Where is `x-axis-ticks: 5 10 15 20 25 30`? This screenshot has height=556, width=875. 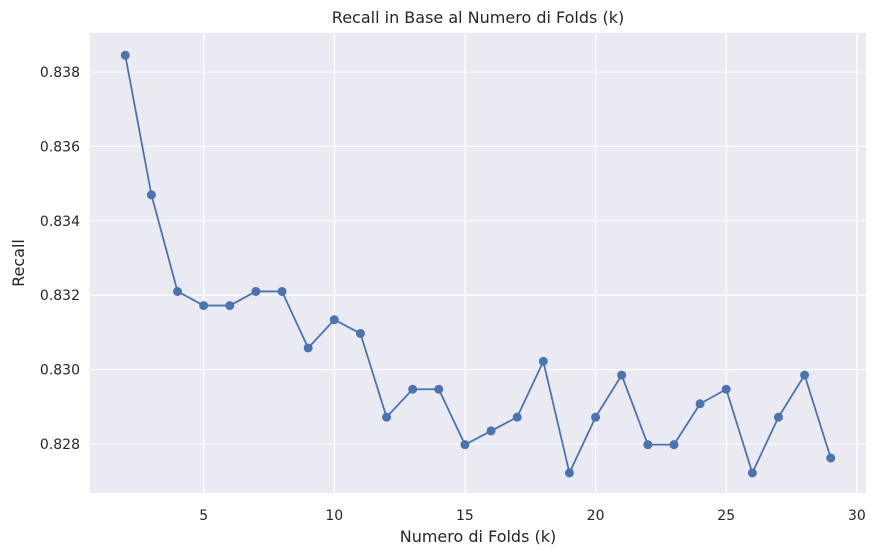 x-axis-ticks: 5 10 15 20 25 30 is located at coordinates (532, 516).